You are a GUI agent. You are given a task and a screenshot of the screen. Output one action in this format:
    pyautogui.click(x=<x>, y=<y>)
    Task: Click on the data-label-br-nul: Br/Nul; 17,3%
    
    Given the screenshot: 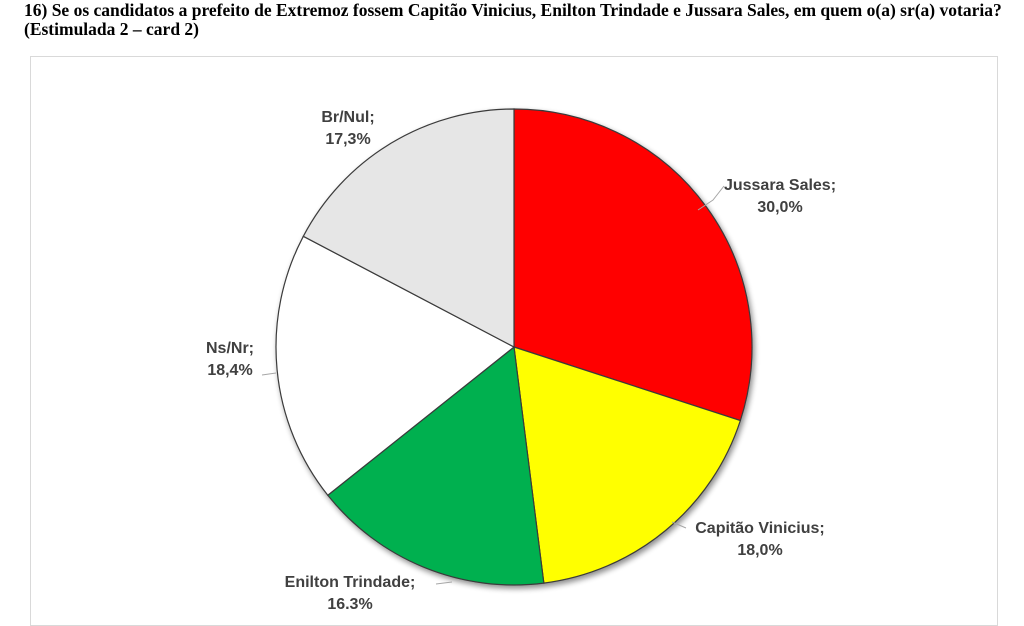 What is the action you would take?
    pyautogui.click(x=347, y=128)
    